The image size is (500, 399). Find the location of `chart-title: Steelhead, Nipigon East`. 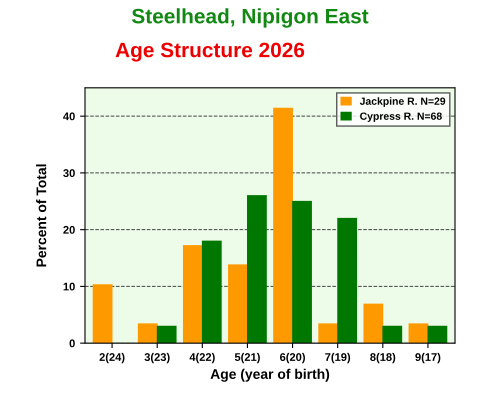

chart-title: Steelhead, Nipigon East is located at coordinates (250, 18).